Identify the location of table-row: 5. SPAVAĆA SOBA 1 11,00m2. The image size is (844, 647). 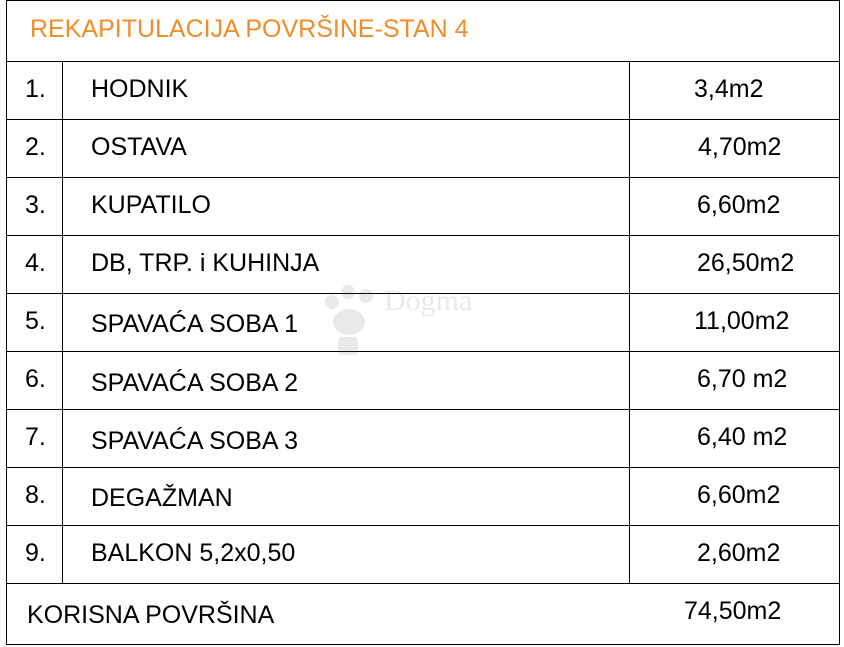
(423, 323).